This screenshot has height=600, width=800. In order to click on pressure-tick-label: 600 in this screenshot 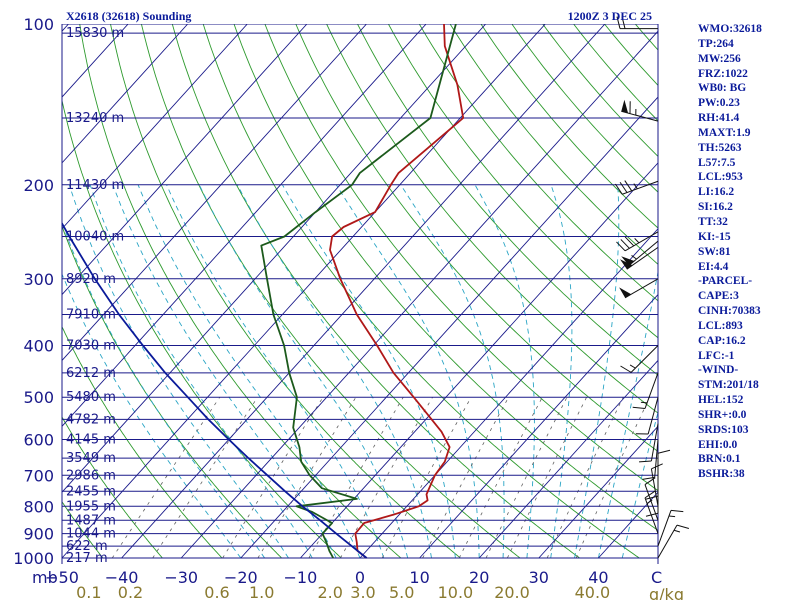, I will do `click(38, 440)`.